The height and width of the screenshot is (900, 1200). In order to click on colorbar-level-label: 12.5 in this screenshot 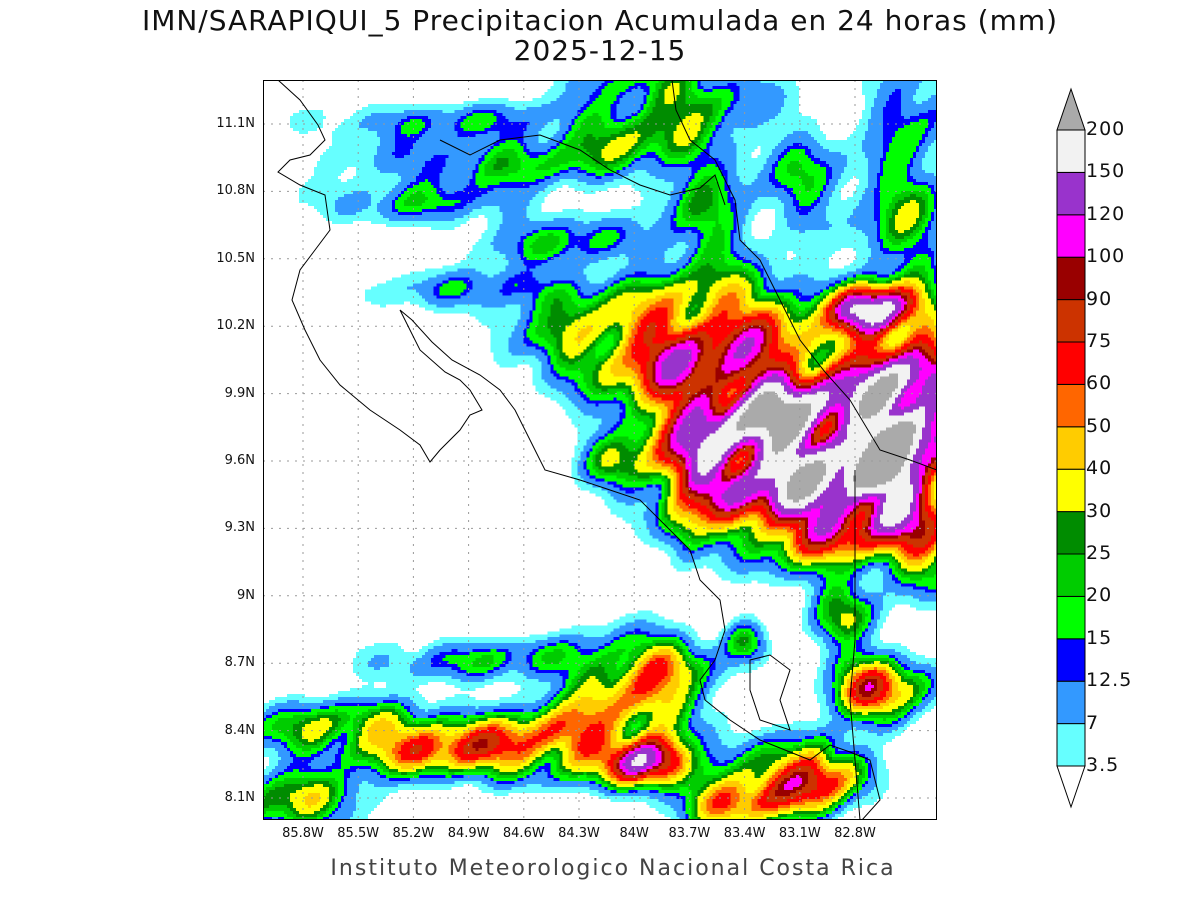, I will do `click(1109, 680)`.